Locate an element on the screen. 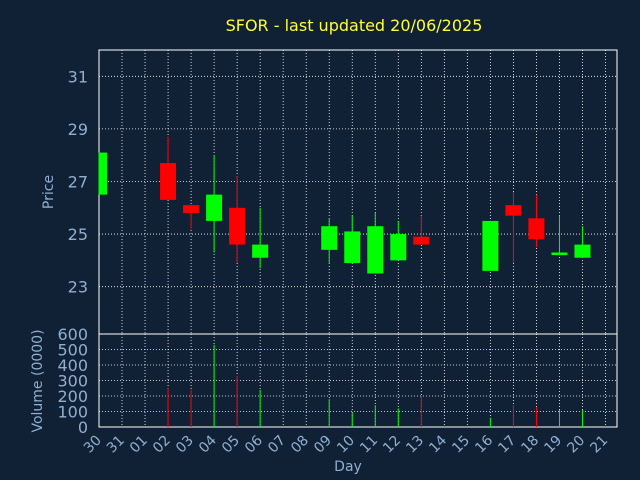  volume-tick-label: 600 is located at coordinates (72, 334).